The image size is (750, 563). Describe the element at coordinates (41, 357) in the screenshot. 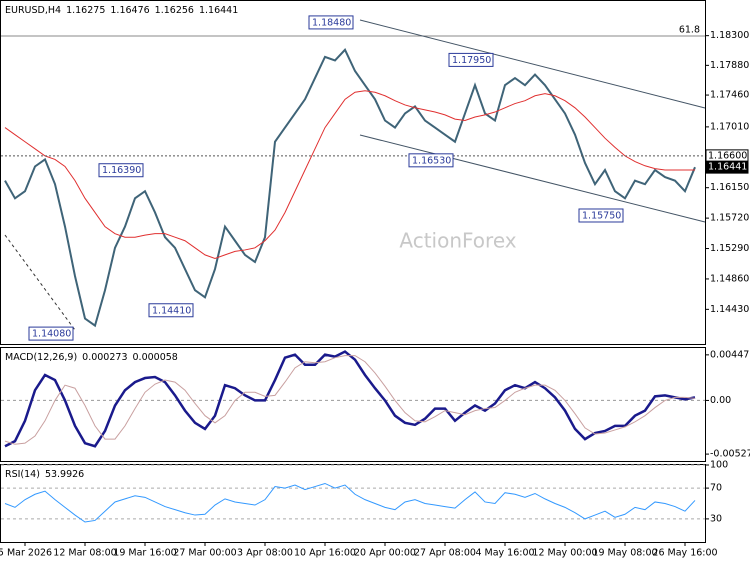

I see `panel-readout: MACD(12,26,9)` at that location.